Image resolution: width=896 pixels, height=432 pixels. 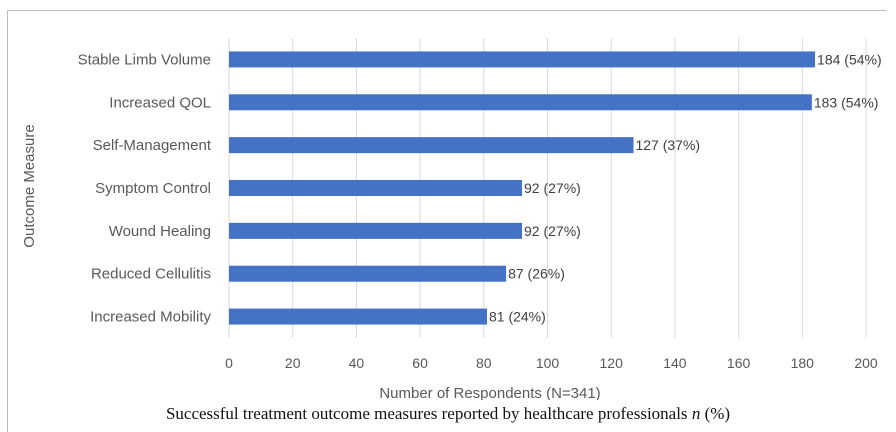 I want to click on category-label: Self-Management, so click(x=152, y=145).